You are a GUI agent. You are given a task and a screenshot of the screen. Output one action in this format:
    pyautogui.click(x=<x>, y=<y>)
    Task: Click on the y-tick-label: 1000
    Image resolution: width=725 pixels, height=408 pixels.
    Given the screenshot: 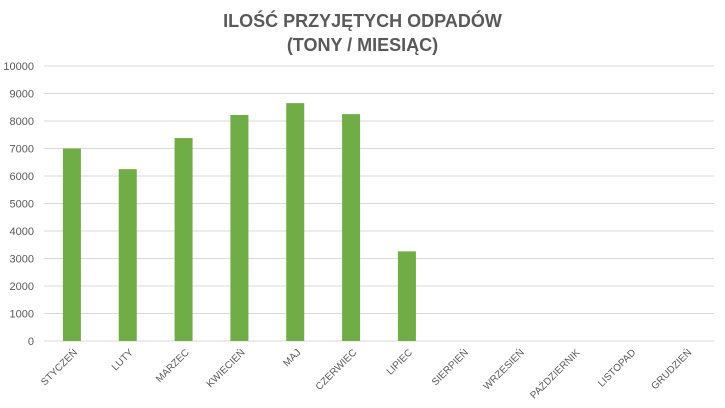 What is the action you would take?
    pyautogui.click(x=22, y=315)
    